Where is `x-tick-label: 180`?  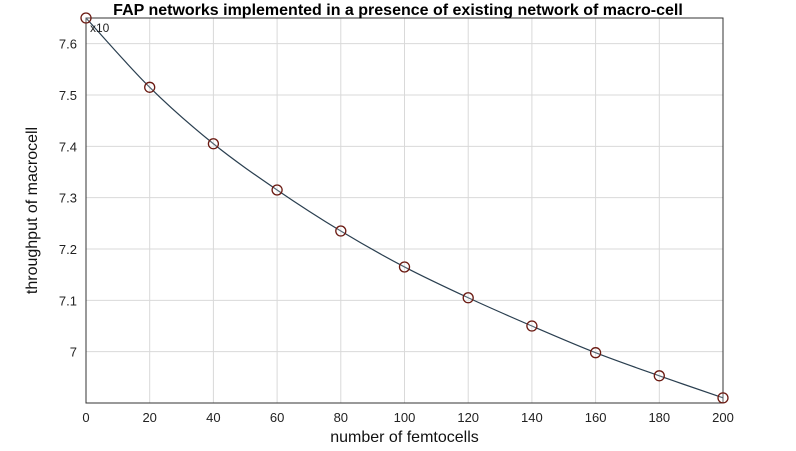
x-tick-label: 180 is located at coordinates (659, 417).